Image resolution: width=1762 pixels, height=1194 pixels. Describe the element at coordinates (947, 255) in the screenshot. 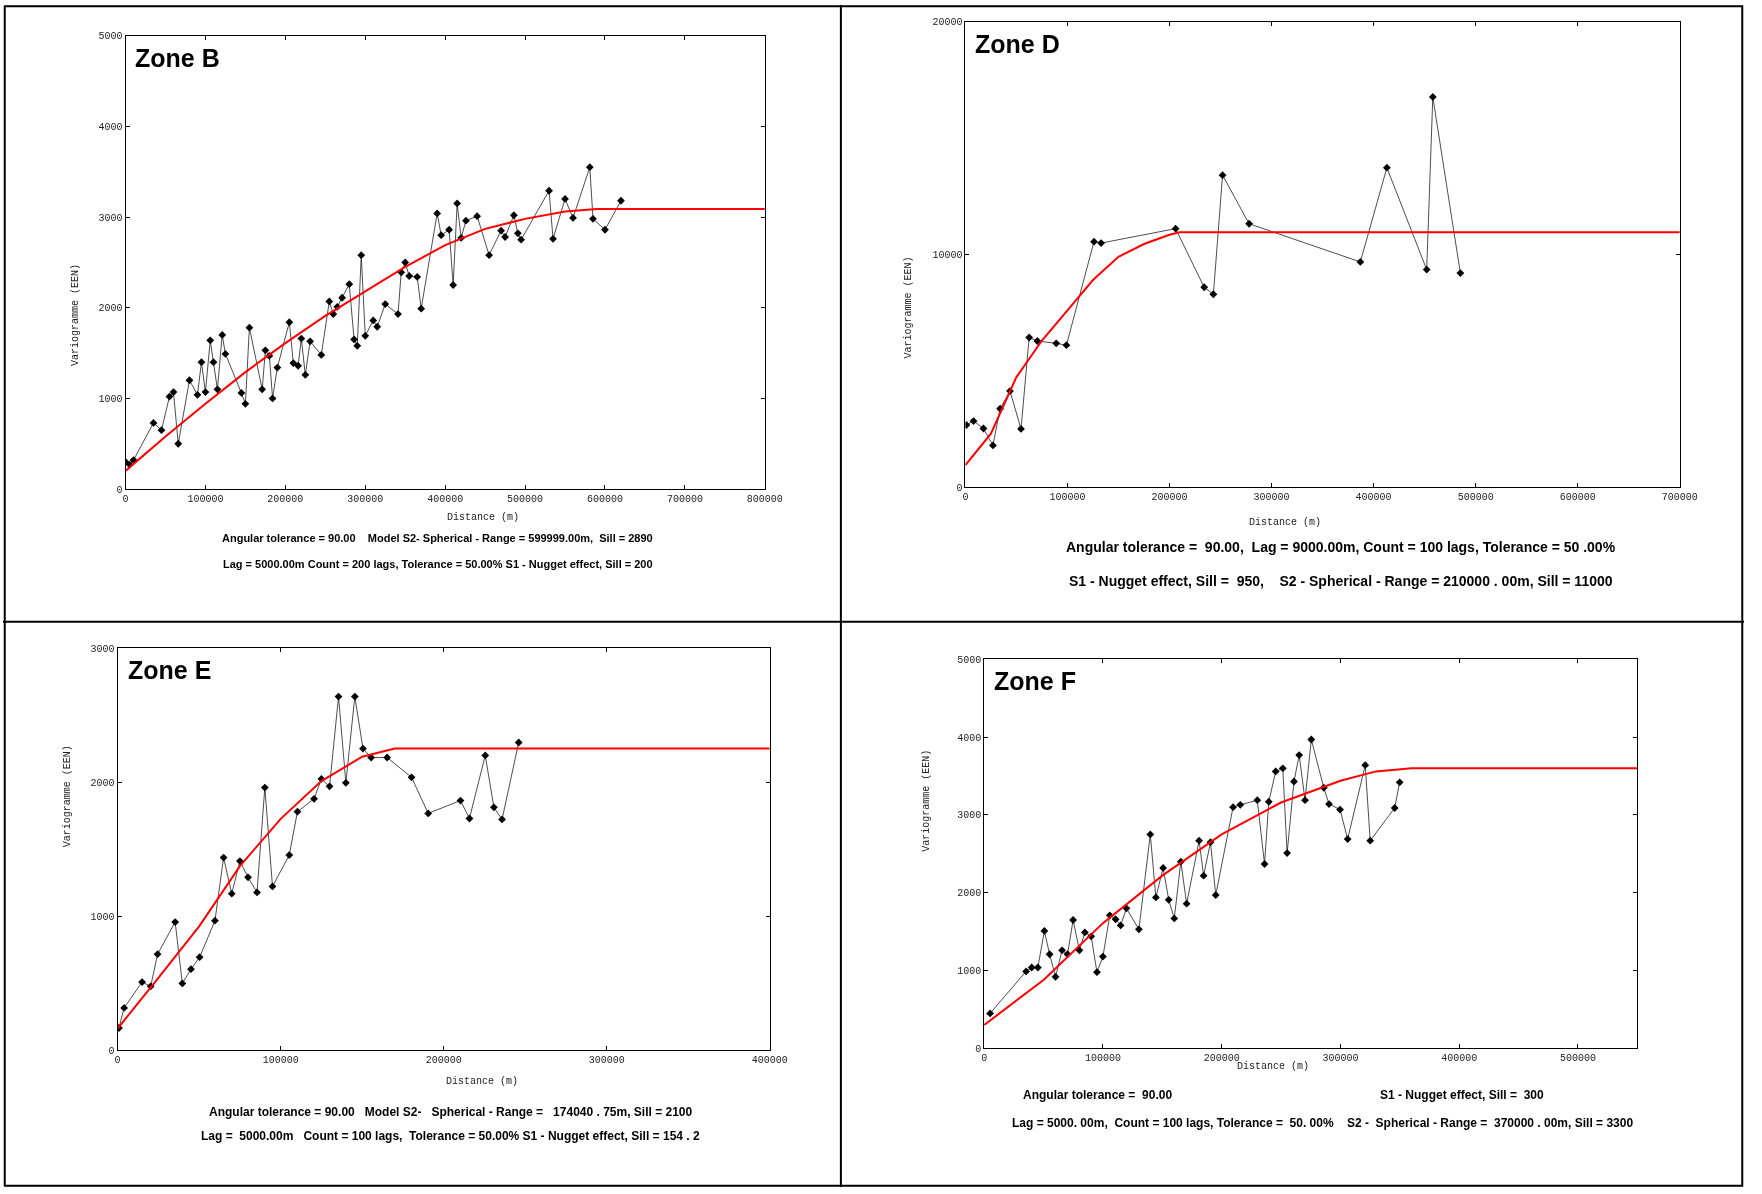

I see `y-tick-label: 10000` at that location.